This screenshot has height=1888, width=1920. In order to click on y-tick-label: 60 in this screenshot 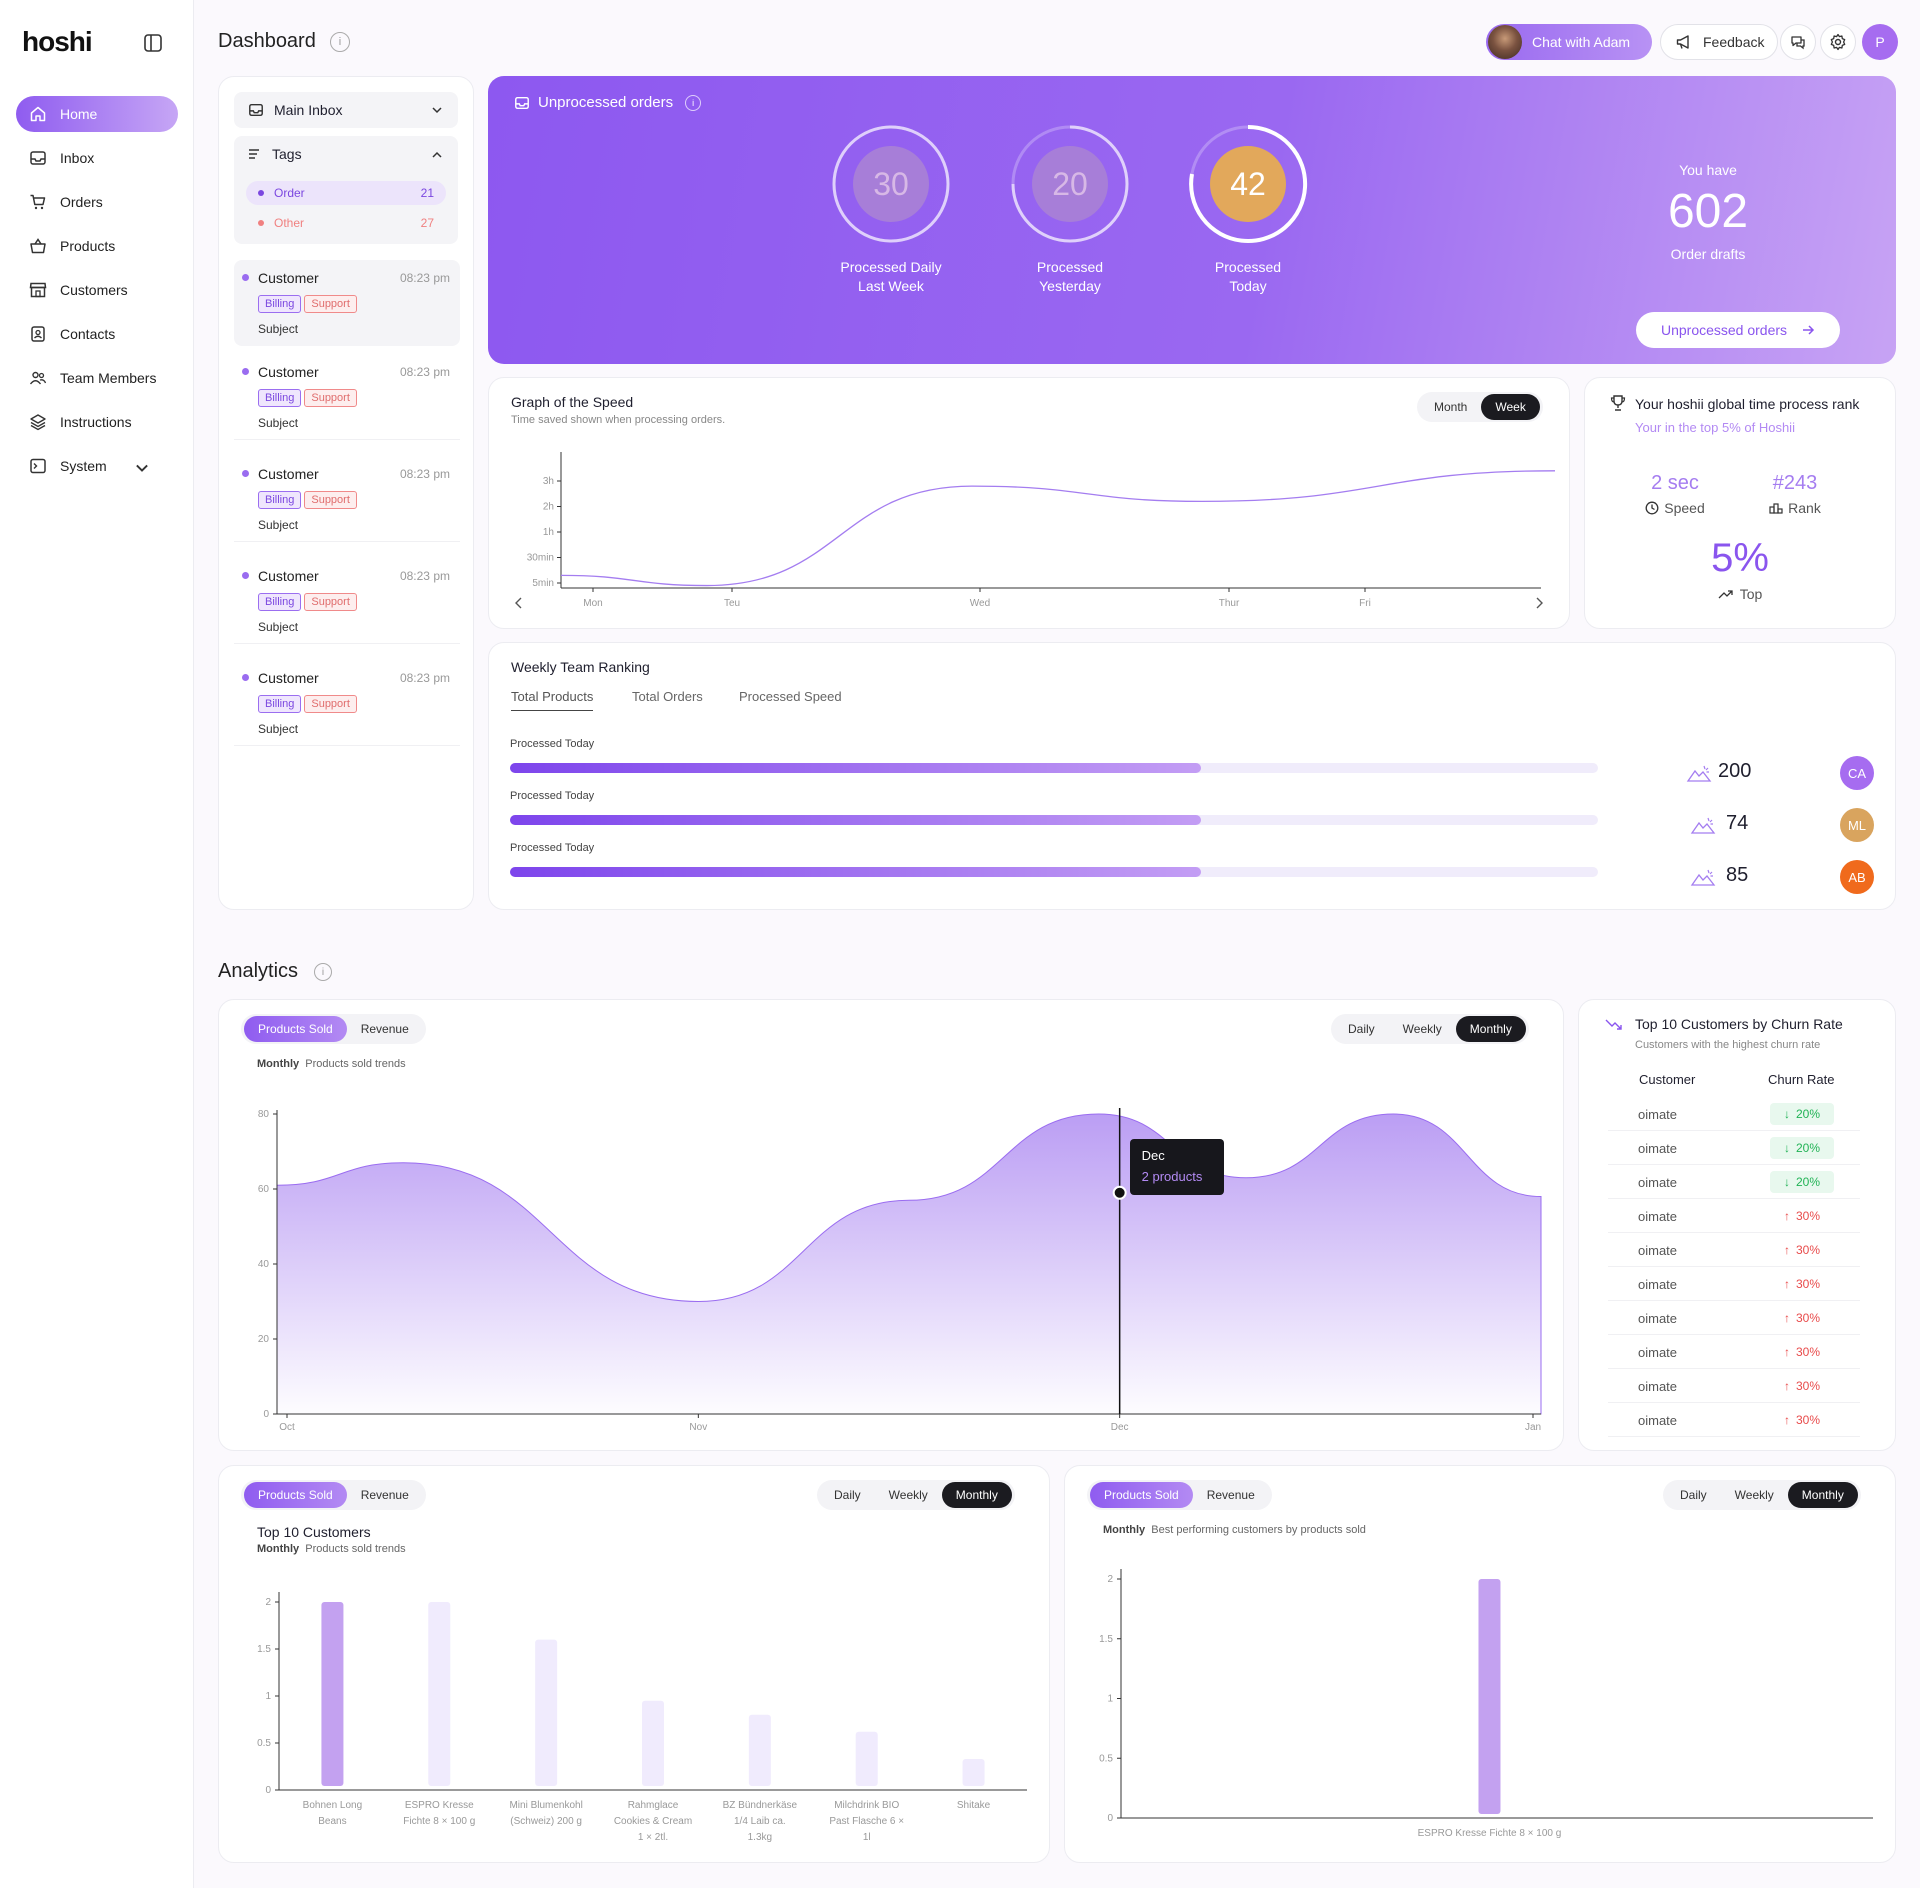, I will do `click(264, 1189)`.